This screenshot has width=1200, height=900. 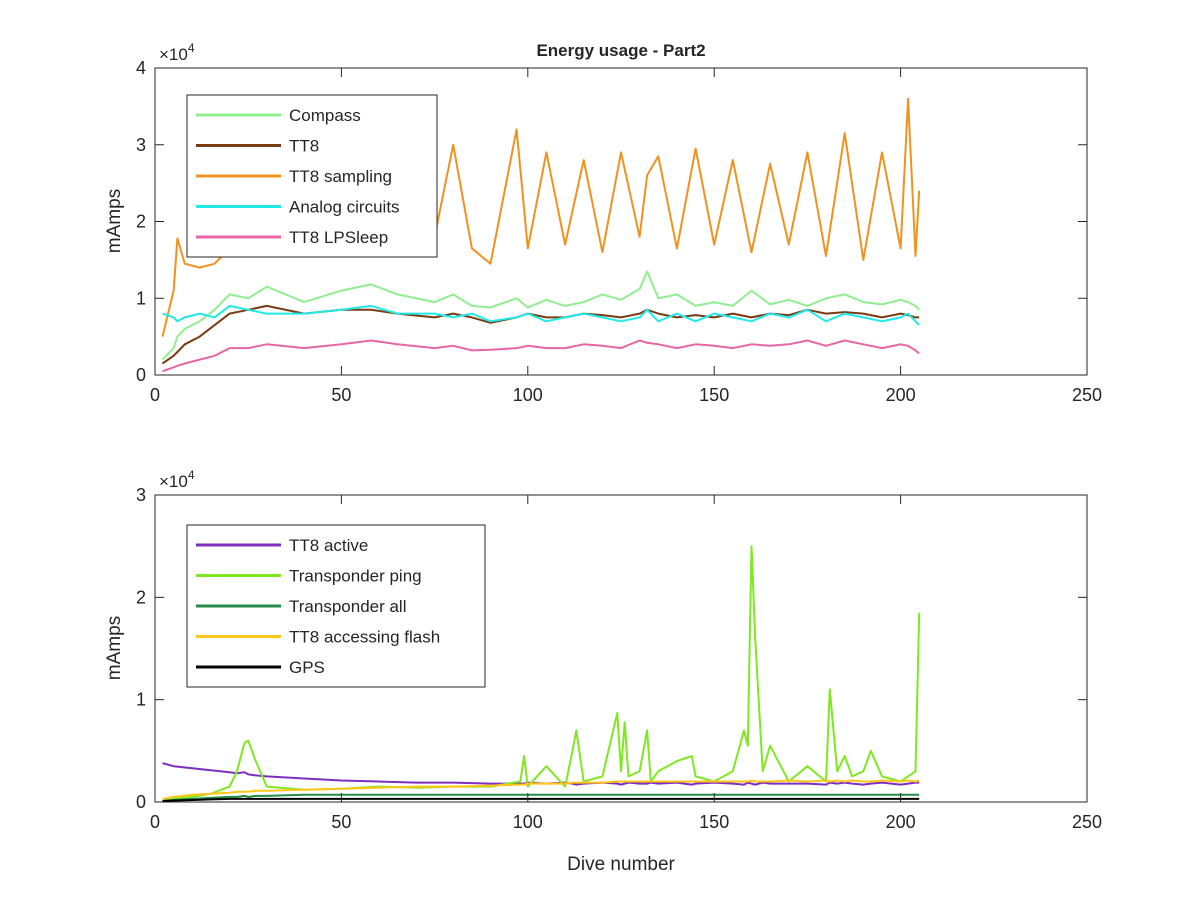 What do you see at coordinates (155, 395) in the screenshot?
I see `top-x-tick-label: 0` at bounding box center [155, 395].